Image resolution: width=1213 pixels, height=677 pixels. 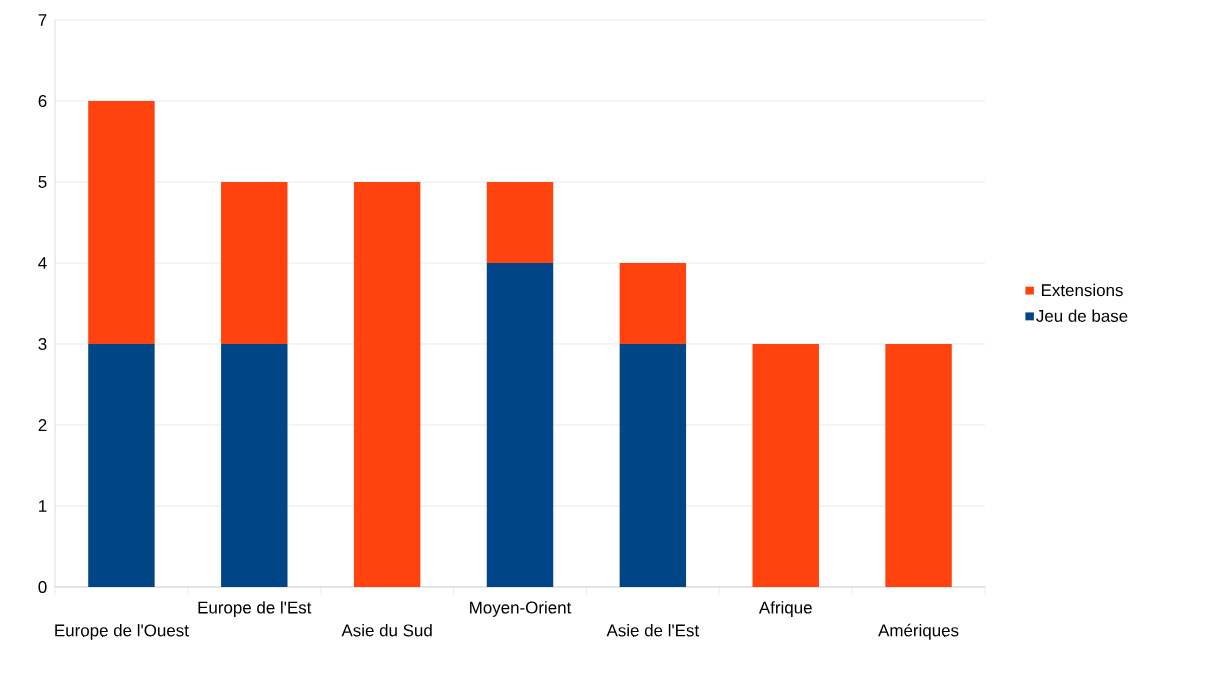 What do you see at coordinates (42, 344) in the screenshot?
I see `y-tick-label: 3` at bounding box center [42, 344].